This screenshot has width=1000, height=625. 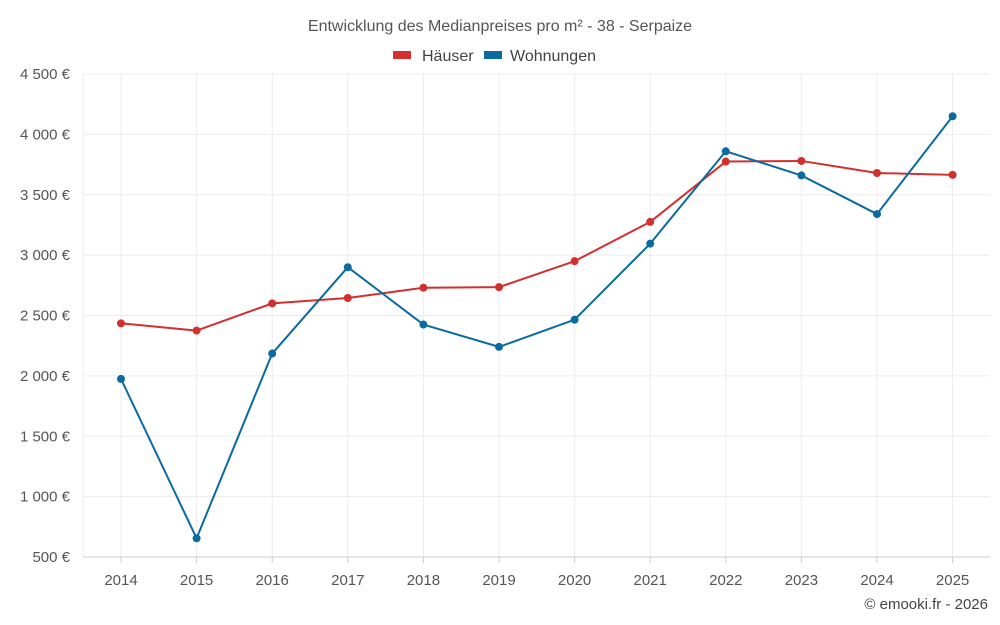 I want to click on data-point-haeuser-2024, so click(x=877, y=173).